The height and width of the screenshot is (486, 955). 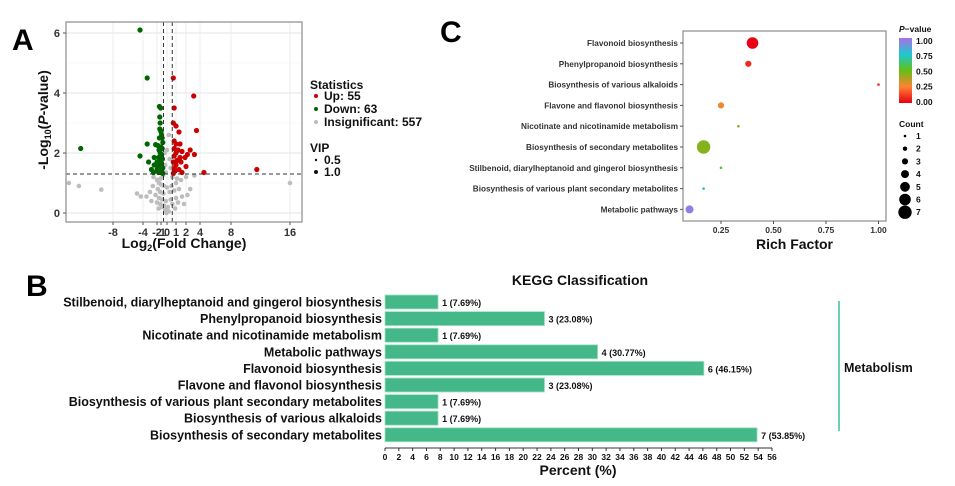 What do you see at coordinates (915, 29) in the screenshot?
I see `legend-title-pvalue: P−value` at bounding box center [915, 29].